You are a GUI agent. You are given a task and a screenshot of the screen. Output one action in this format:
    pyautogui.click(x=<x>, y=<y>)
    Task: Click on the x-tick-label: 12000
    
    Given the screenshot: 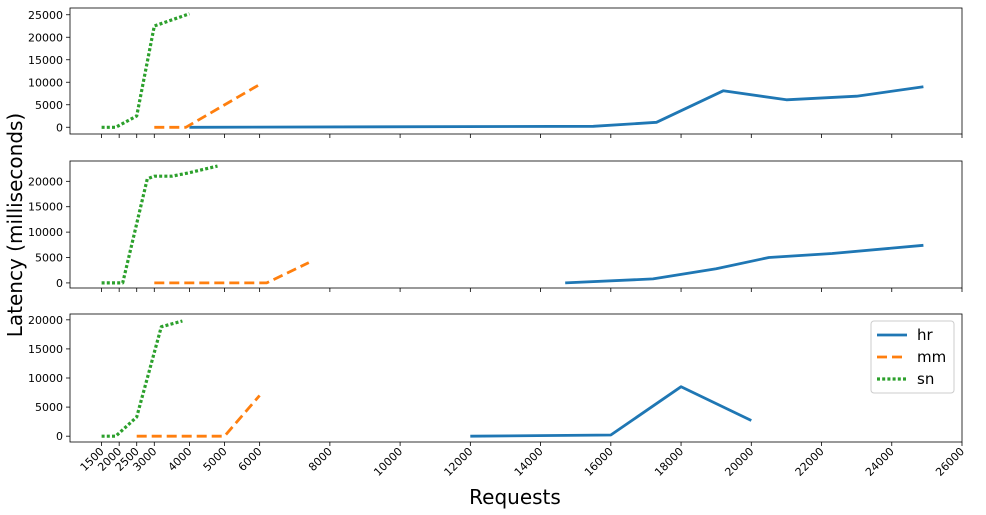 What is the action you would take?
    pyautogui.click(x=459, y=462)
    